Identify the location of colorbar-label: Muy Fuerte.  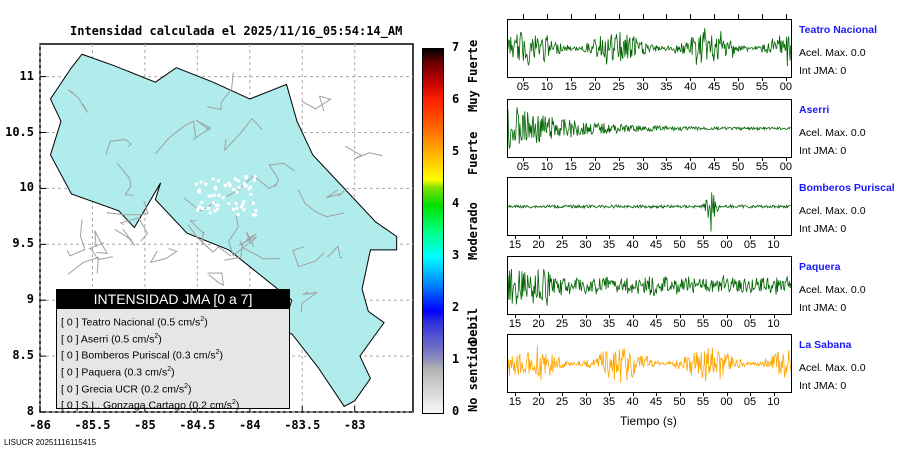
(473, 75).